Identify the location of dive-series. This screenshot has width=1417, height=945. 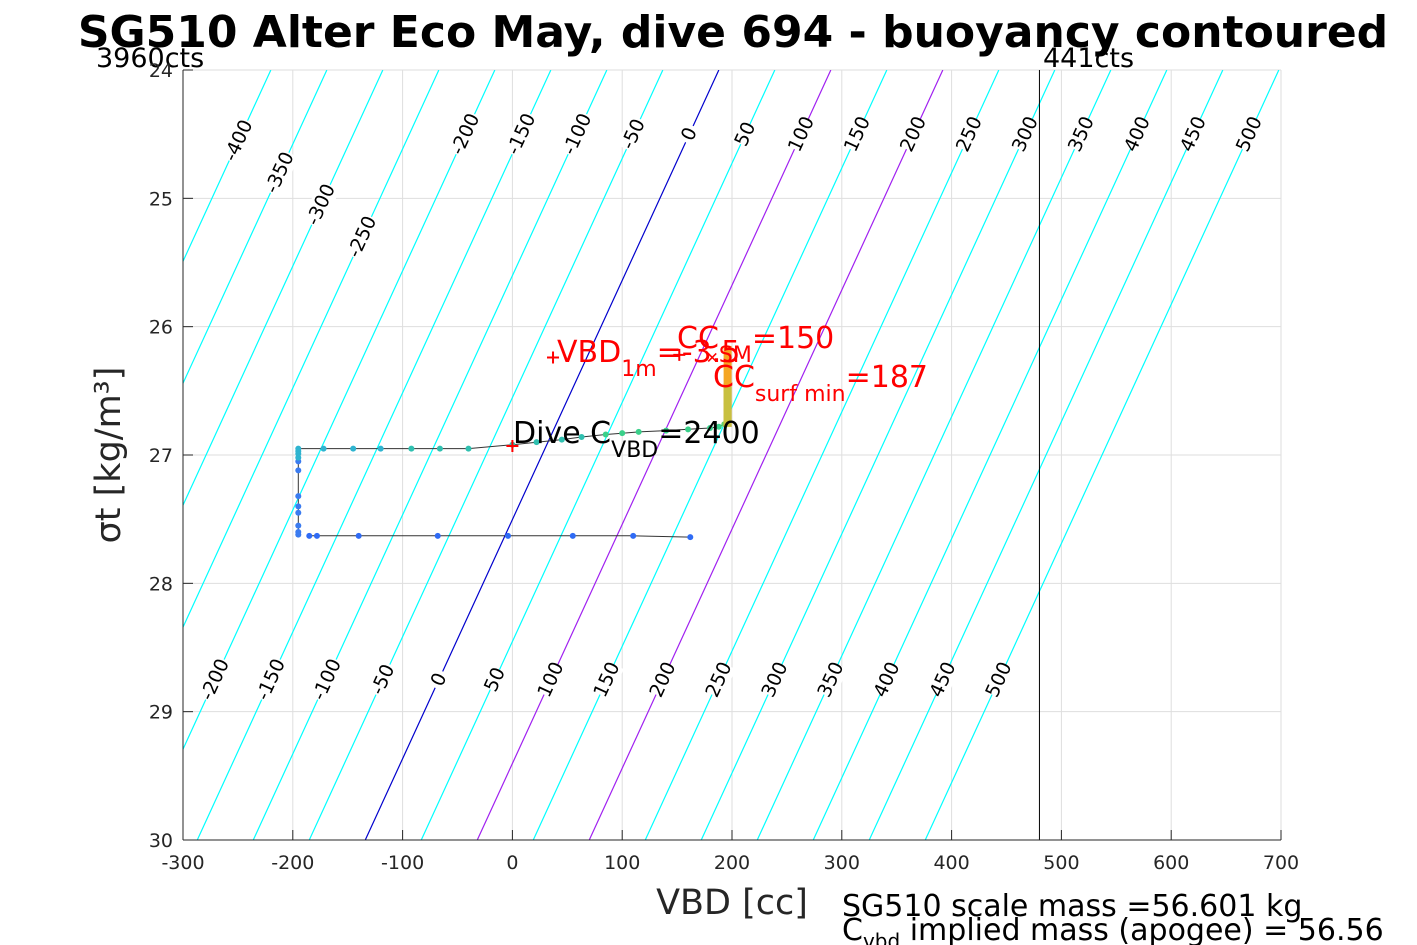
(513, 443).